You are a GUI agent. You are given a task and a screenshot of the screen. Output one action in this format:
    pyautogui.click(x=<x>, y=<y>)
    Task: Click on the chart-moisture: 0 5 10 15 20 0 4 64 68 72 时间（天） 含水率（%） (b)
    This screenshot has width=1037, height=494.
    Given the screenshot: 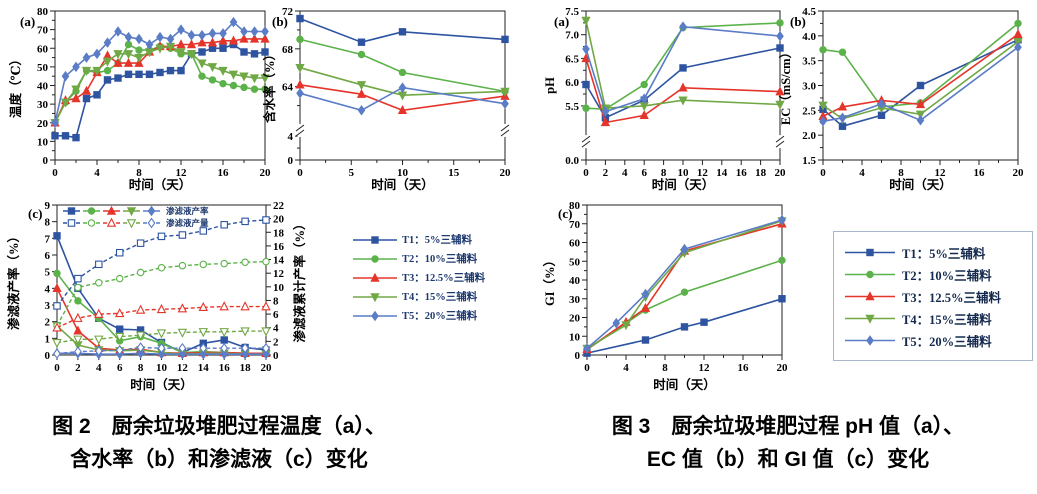 What is the action you would take?
    pyautogui.click(x=387, y=99)
    